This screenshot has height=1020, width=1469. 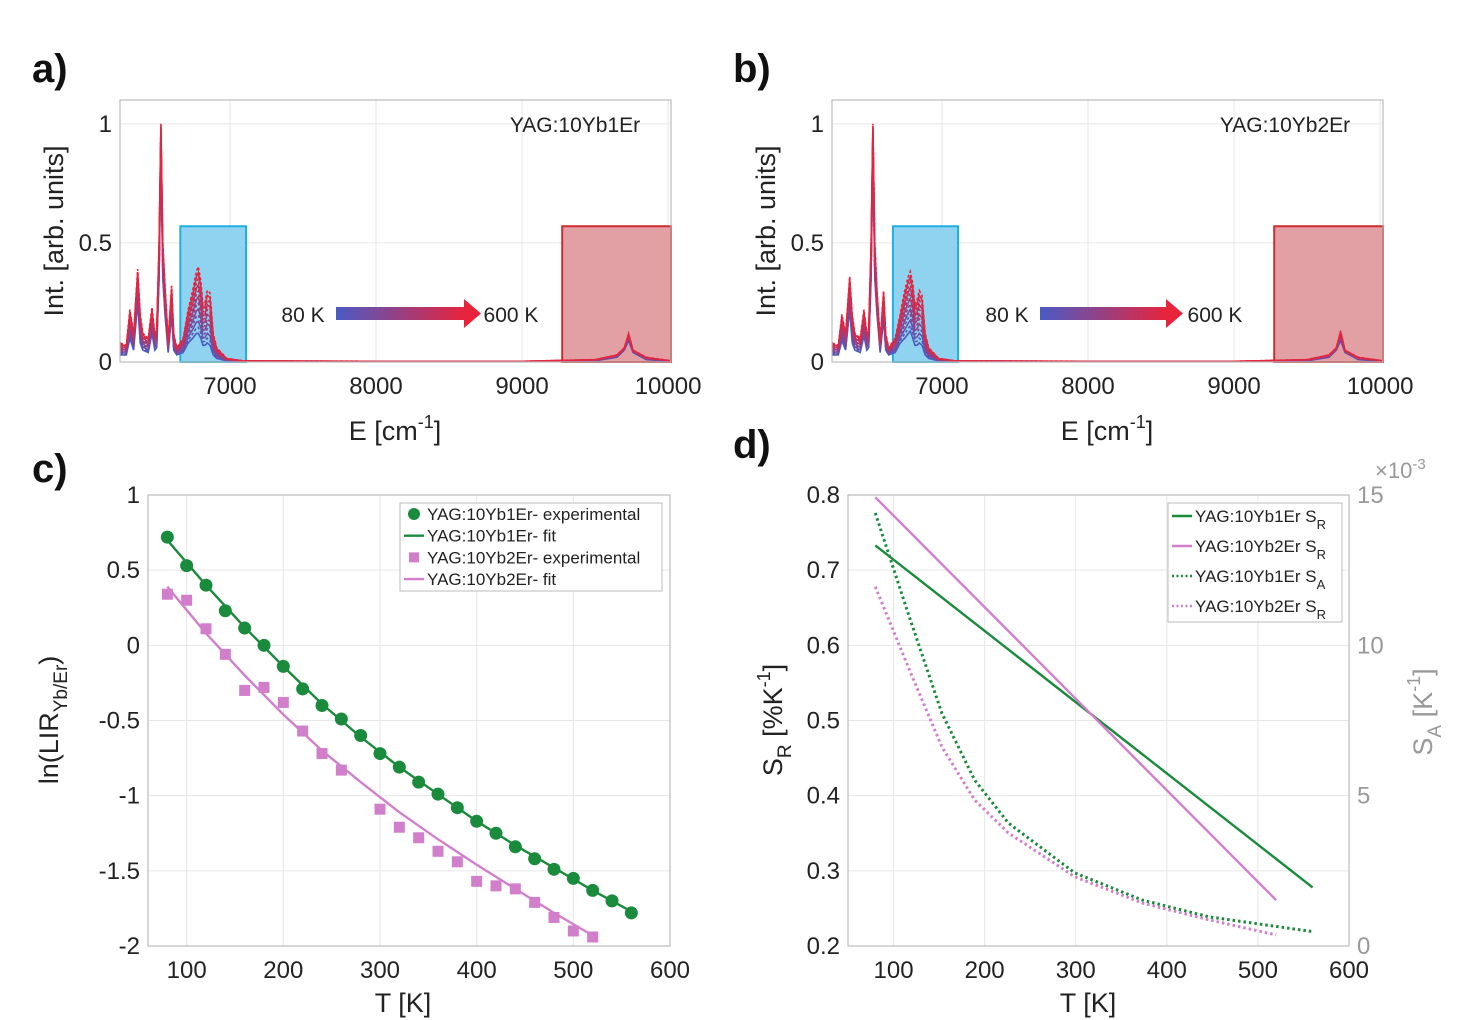 What do you see at coordinates (414, 514) in the screenshot?
I see `legend-marker-circle` at bounding box center [414, 514].